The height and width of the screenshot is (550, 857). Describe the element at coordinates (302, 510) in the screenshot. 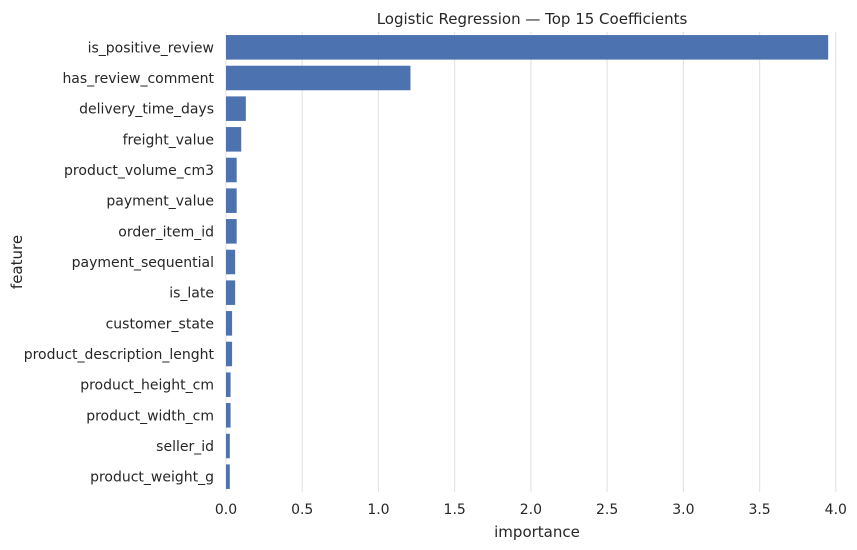

I see `x-tick-label: 0.5` at that location.